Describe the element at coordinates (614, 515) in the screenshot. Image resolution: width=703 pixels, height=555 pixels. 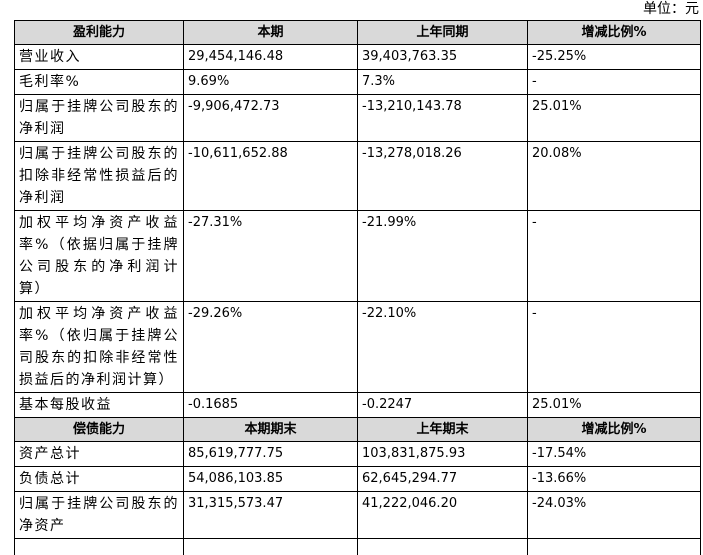
I see `cell: -24.03%` at that location.